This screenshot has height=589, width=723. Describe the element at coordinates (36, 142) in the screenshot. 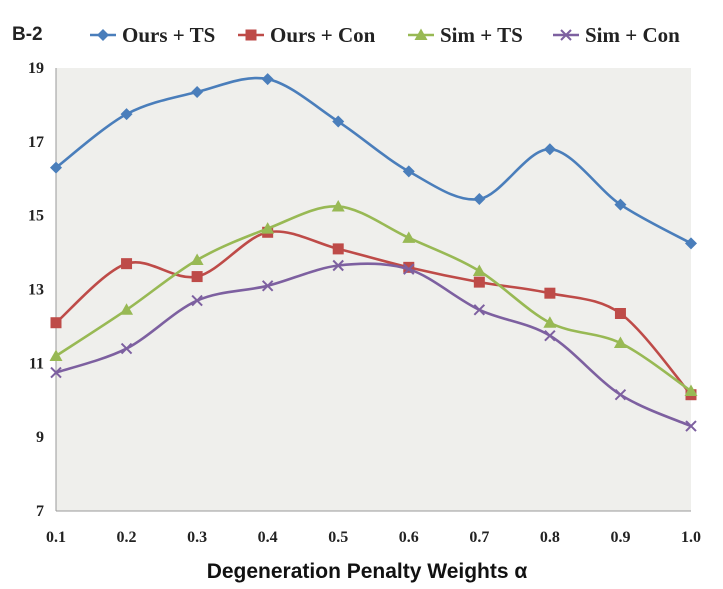

I see `y-tick-label: 17` at that location.